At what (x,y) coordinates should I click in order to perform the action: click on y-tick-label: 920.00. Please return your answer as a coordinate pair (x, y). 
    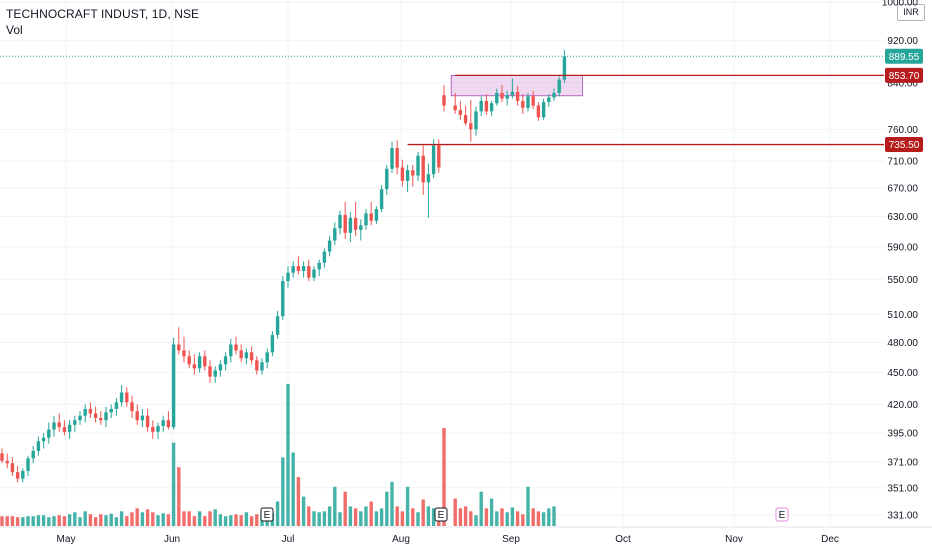
    Looking at the image, I should click on (902, 41).